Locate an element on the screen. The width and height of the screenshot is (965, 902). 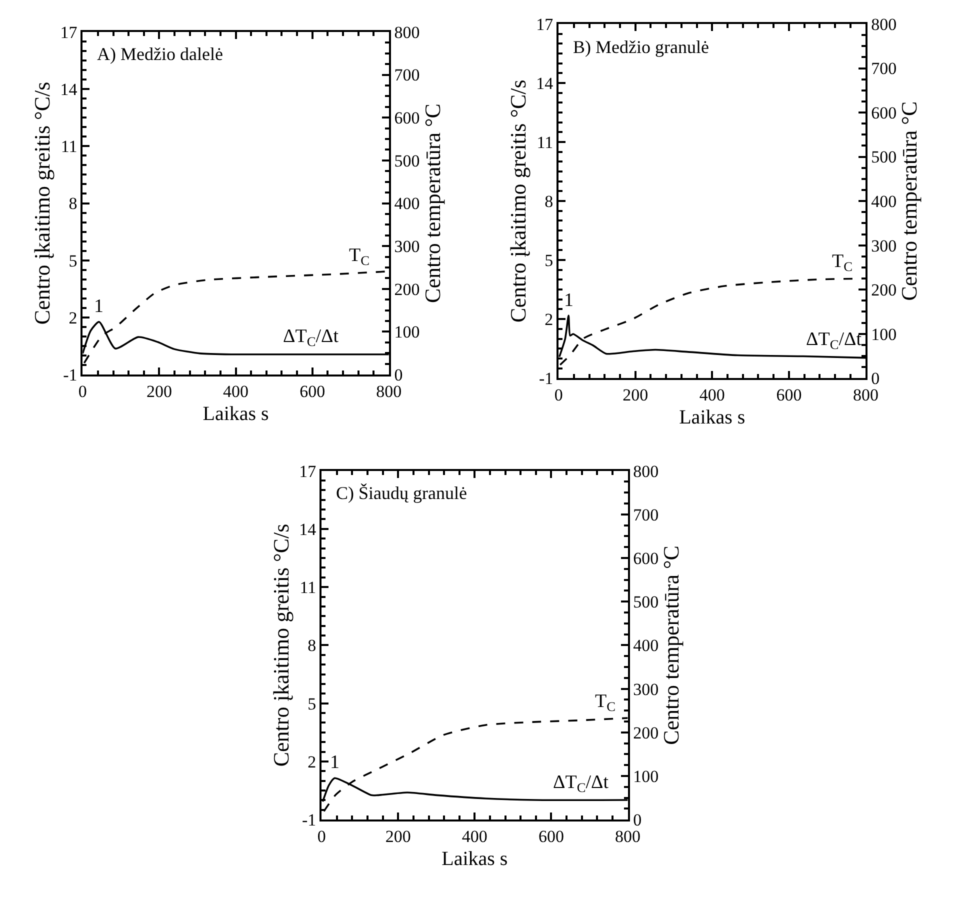
text: B) Medžio granulė is located at coordinates (641, 47).